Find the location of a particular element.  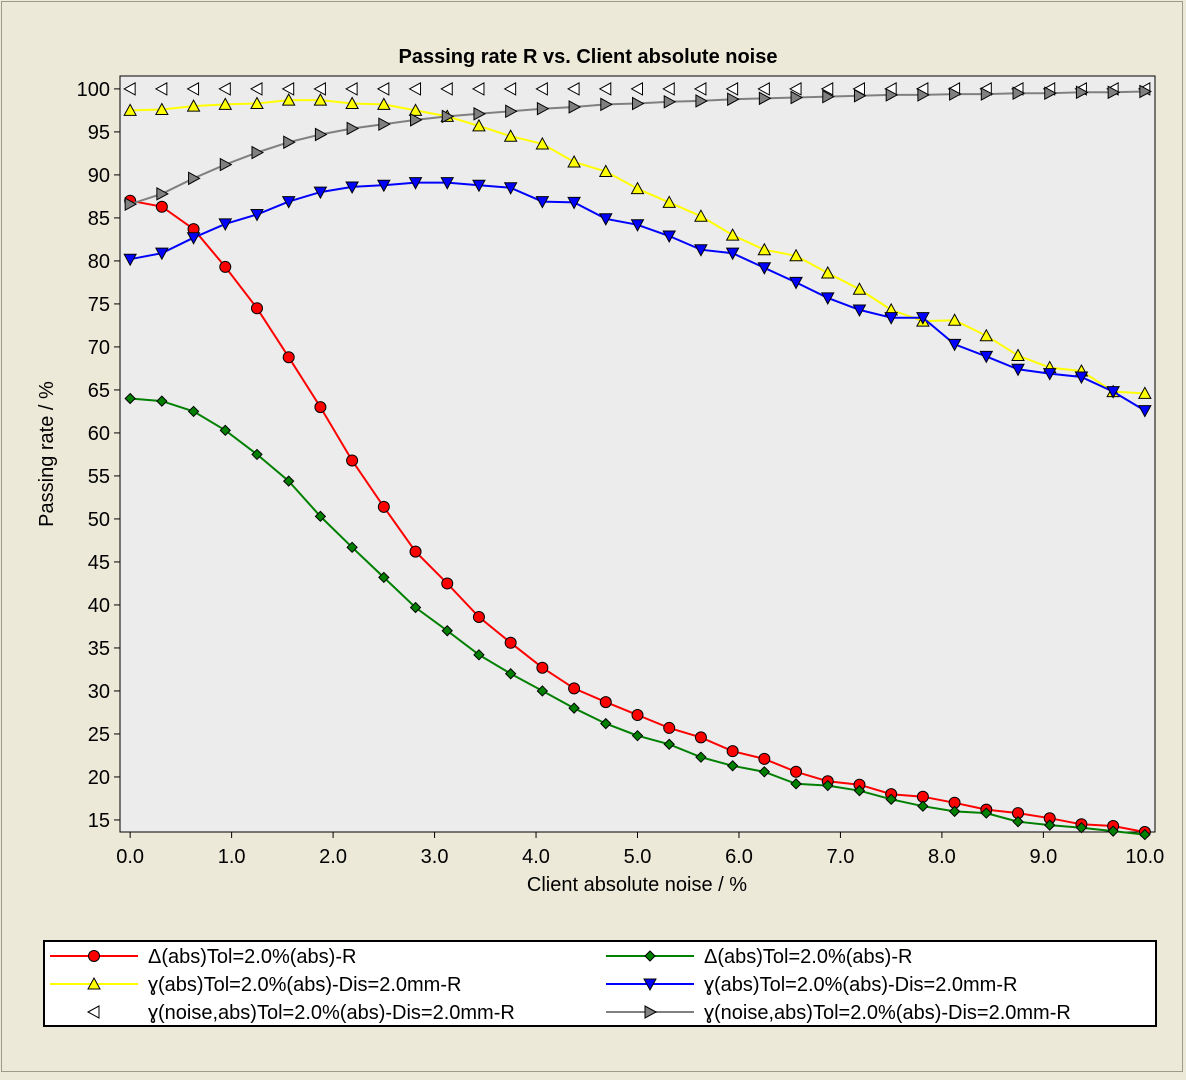

x-tick-label: 1.0 is located at coordinates (232, 857).